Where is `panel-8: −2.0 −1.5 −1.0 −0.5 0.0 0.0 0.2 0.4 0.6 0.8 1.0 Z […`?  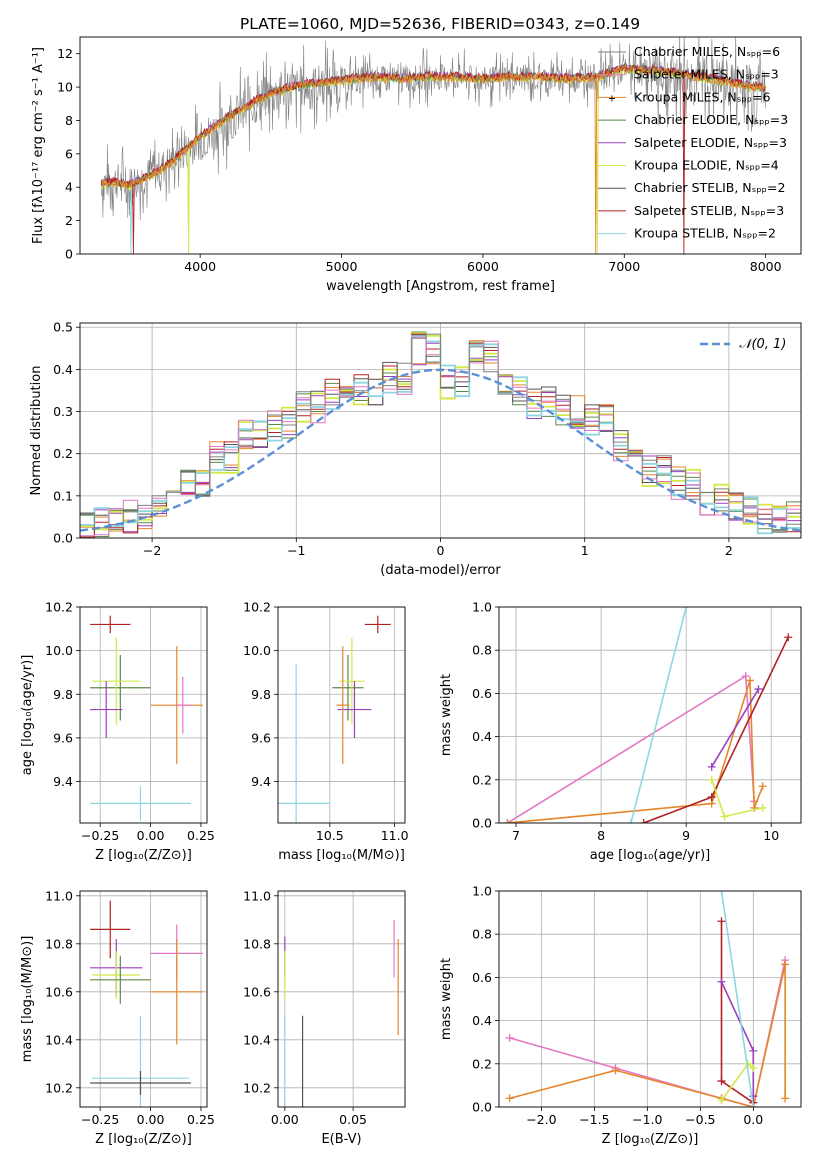
panel-8: −2.0 −1.5 −1.0 −0.5 0.0 0.0 0.2 0.4 0.6 0.8 1.0 Z [… is located at coordinates (620, 1015).